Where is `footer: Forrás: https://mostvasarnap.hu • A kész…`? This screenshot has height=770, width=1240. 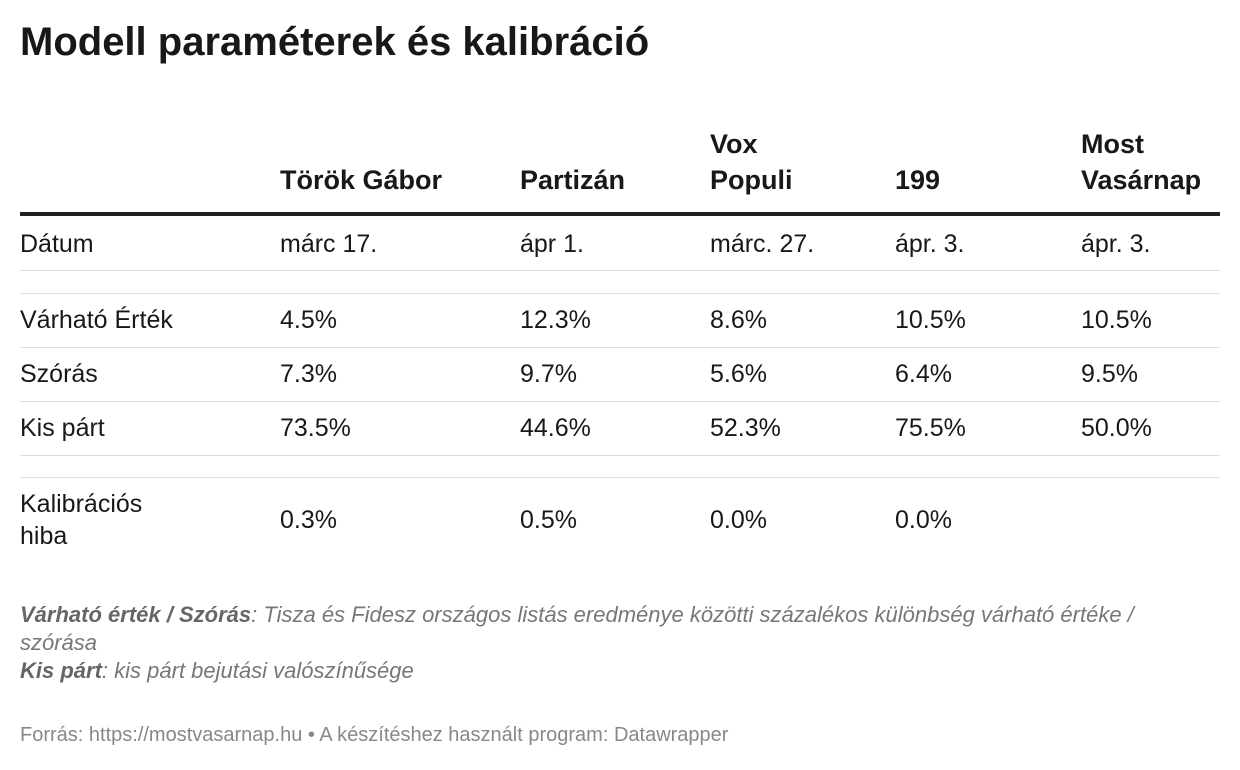
footer: Forrás: https://mostvasarnap.hu • A kész… is located at coordinates (374, 735).